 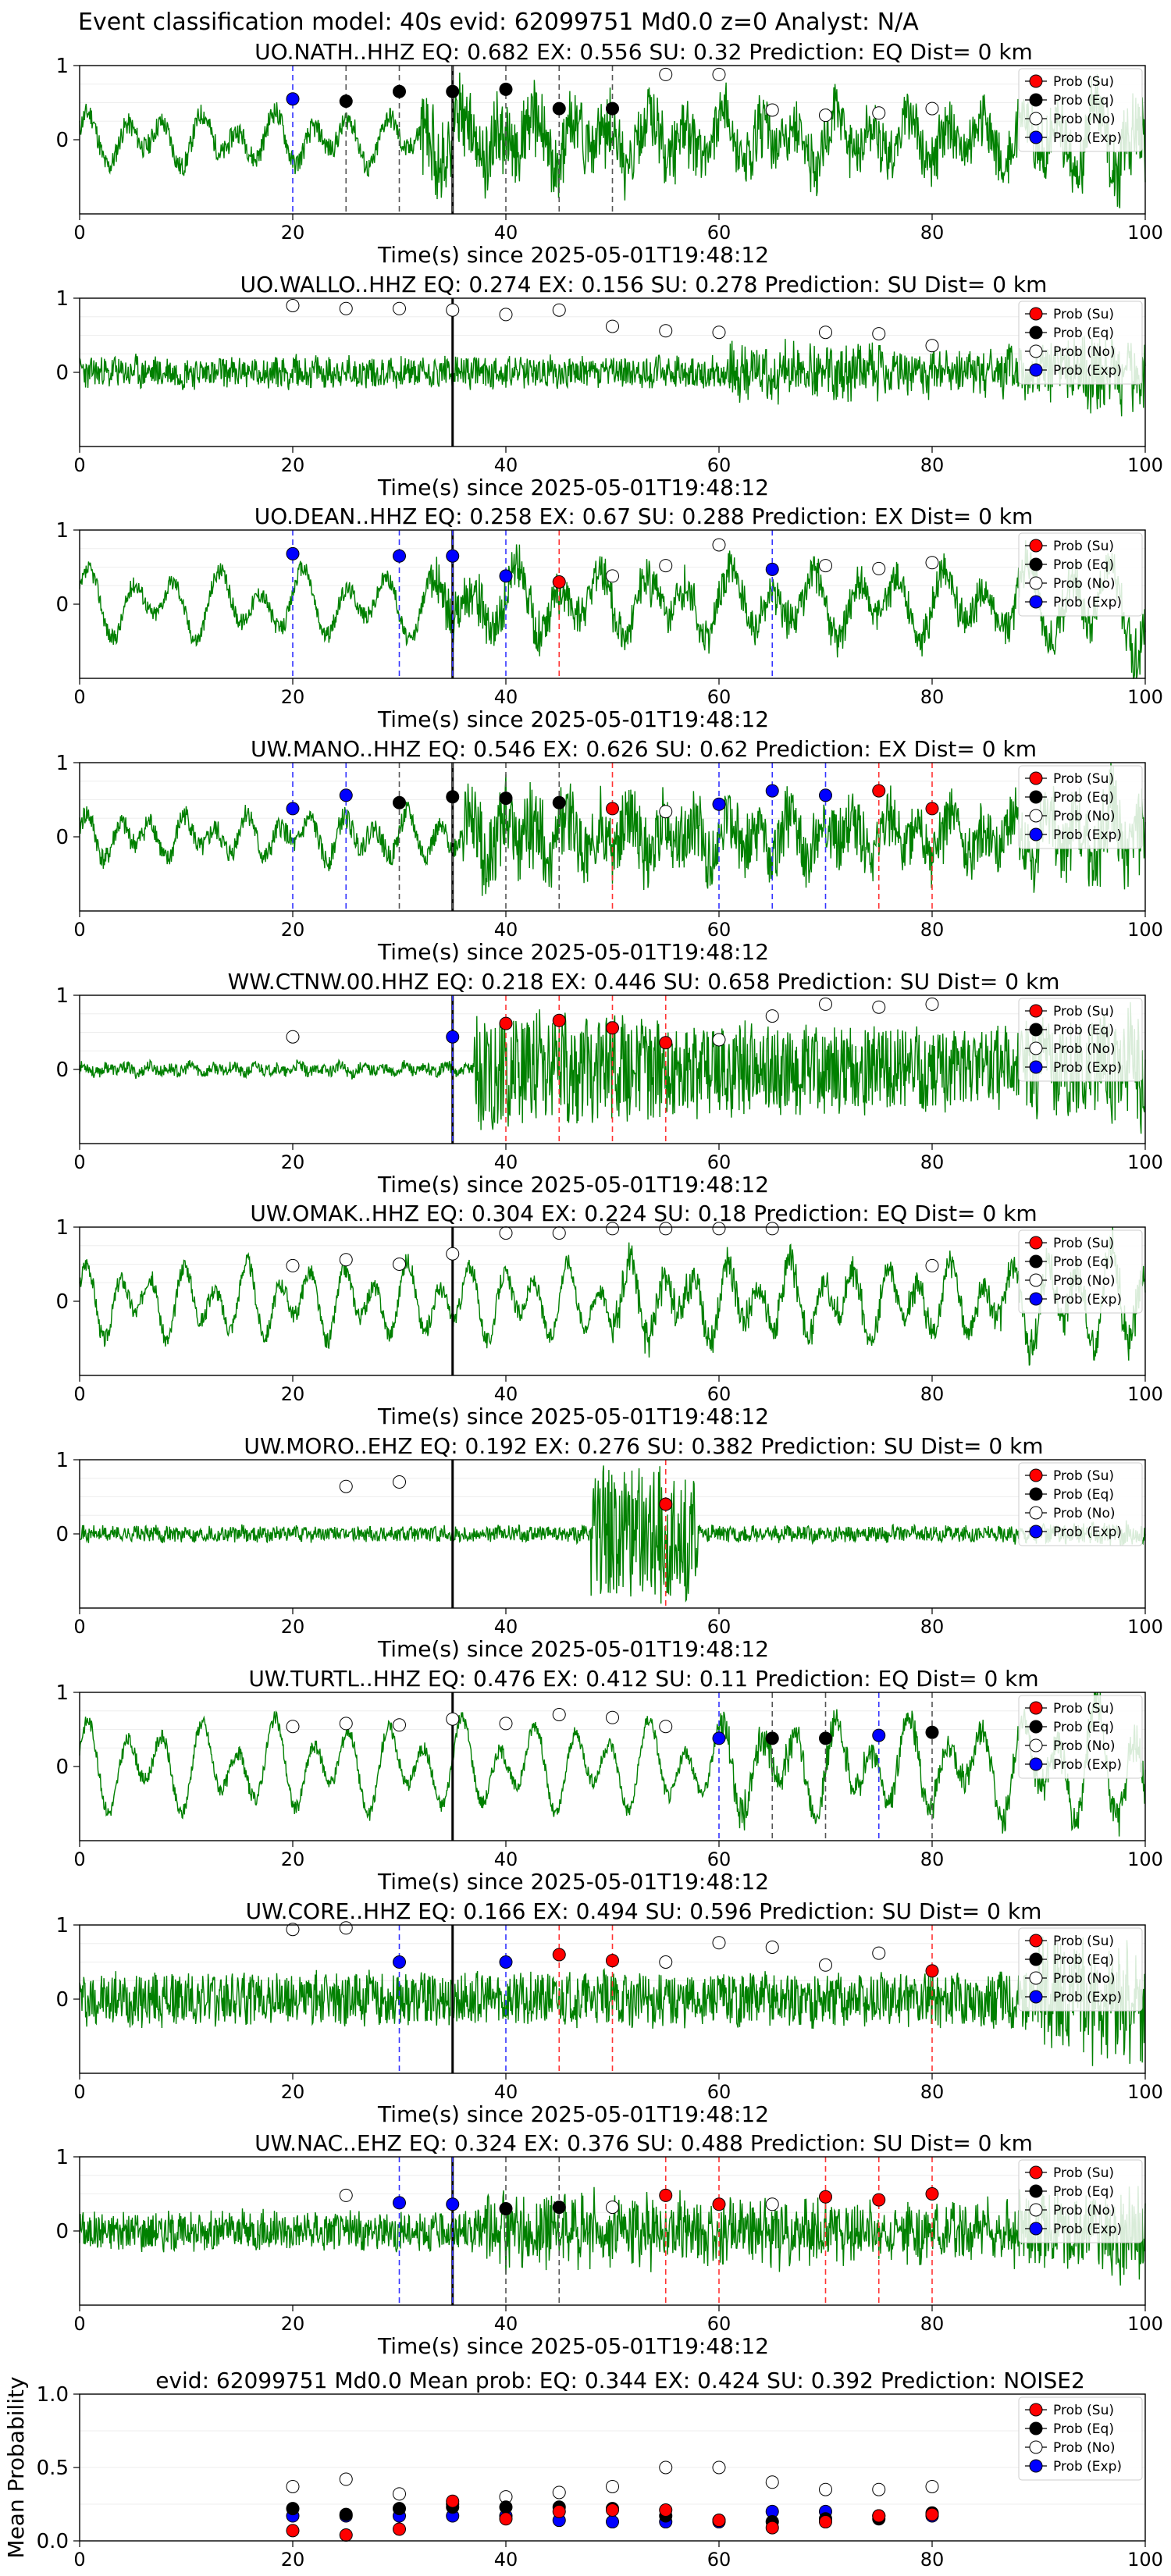 What do you see at coordinates (16, 2467) in the screenshot?
I see `y-axis-label: Mean Probability` at bounding box center [16, 2467].